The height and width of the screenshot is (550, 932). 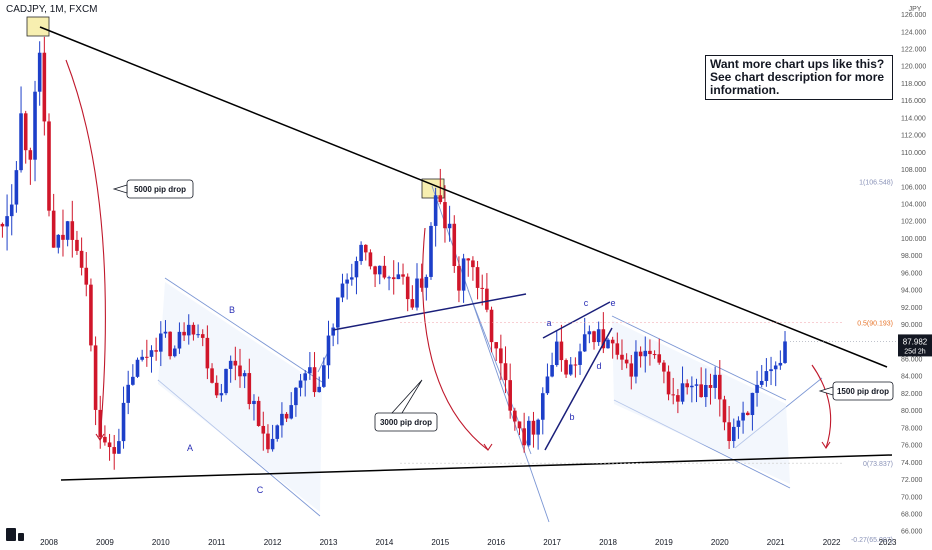 What do you see at coordinates (912, 428) in the screenshot?
I see `y-tick-label: 78.000` at bounding box center [912, 428].